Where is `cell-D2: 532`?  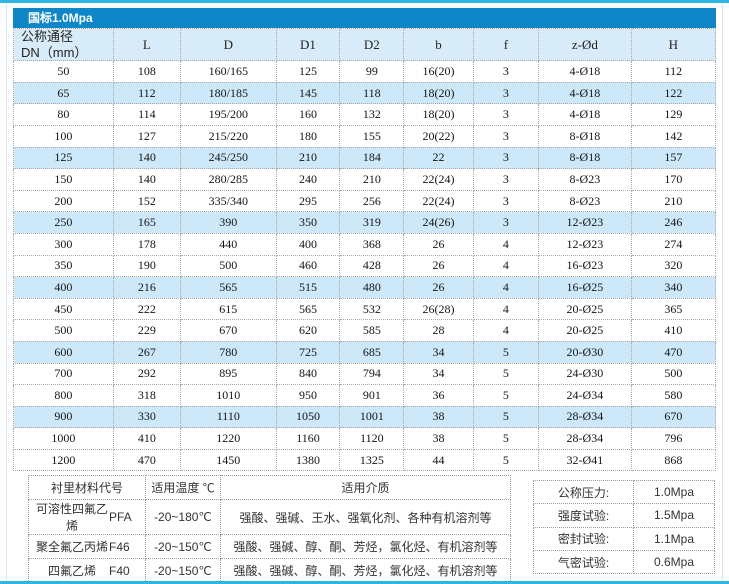
cell-D2: 532 is located at coordinates (372, 309).